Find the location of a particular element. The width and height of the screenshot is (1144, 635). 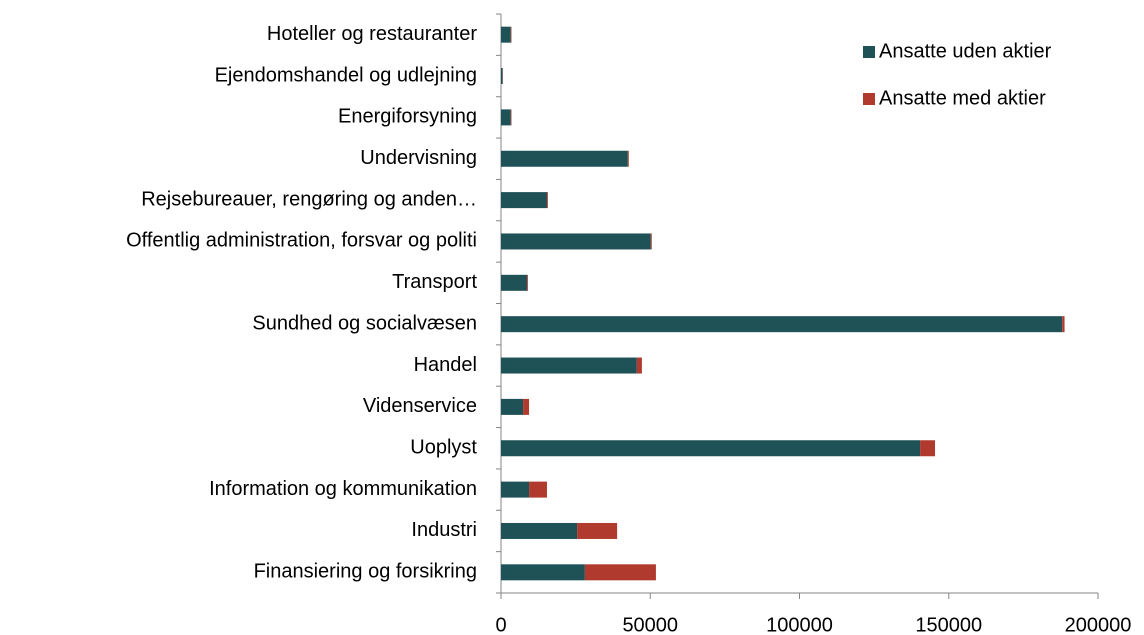

x-tick-label: 50000 is located at coordinates (650, 624).